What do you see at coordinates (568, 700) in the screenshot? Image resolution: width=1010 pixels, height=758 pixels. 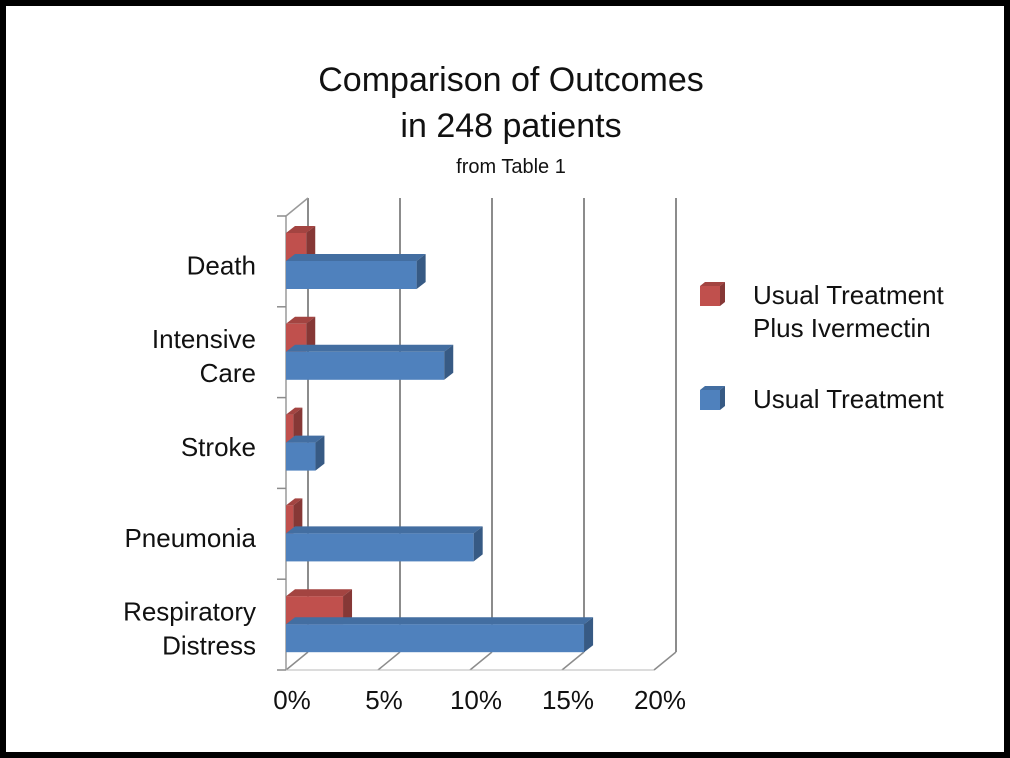 I see `x-tick-label: 15%` at bounding box center [568, 700].